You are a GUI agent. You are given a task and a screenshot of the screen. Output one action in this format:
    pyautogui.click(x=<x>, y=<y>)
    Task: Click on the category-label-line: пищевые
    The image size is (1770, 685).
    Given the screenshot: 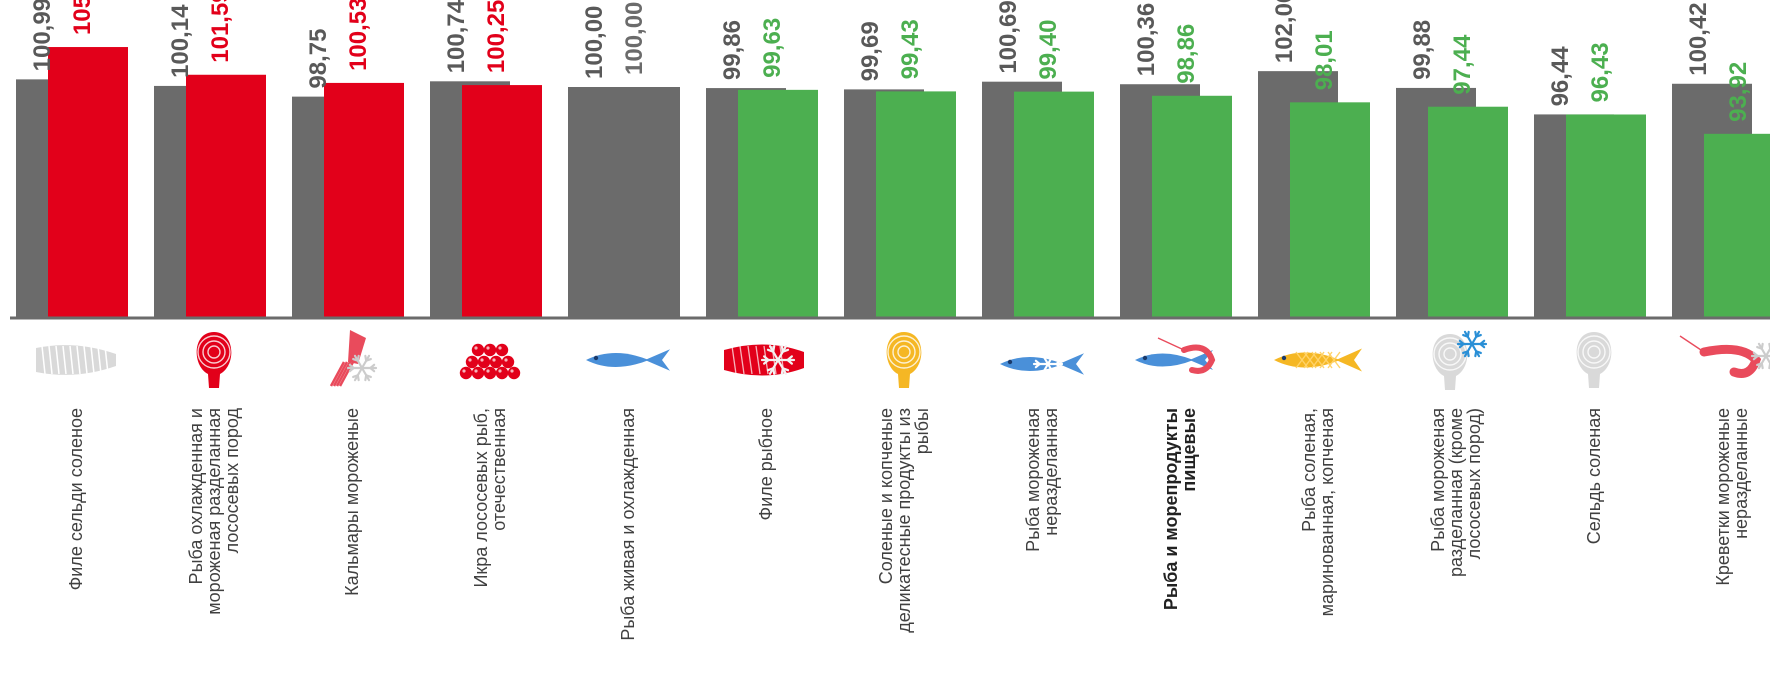 What is the action you would take?
    pyautogui.click(x=1189, y=450)
    